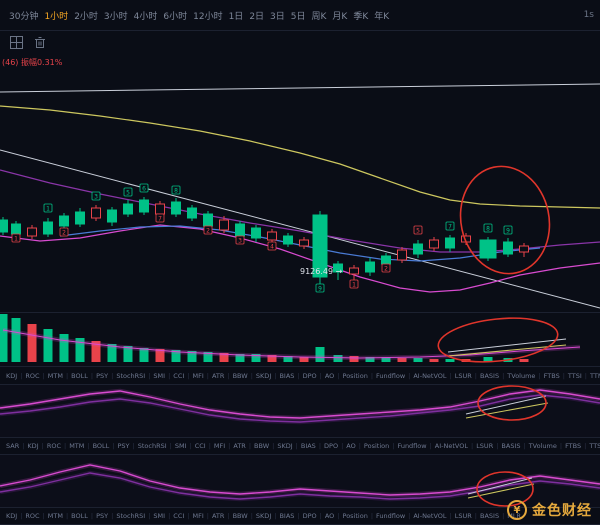  I want to click on trash-icon, so click(40, 42).